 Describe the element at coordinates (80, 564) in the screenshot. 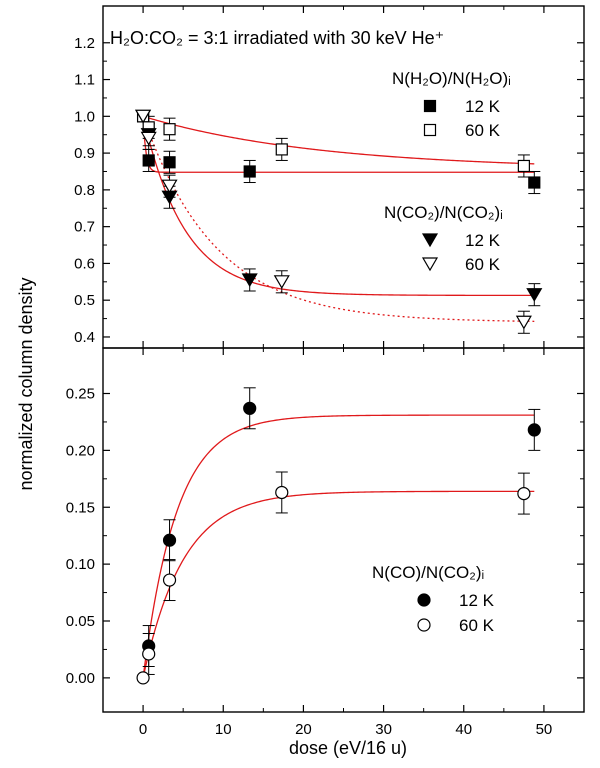

I see `y-tick-label: 0.10` at that location.